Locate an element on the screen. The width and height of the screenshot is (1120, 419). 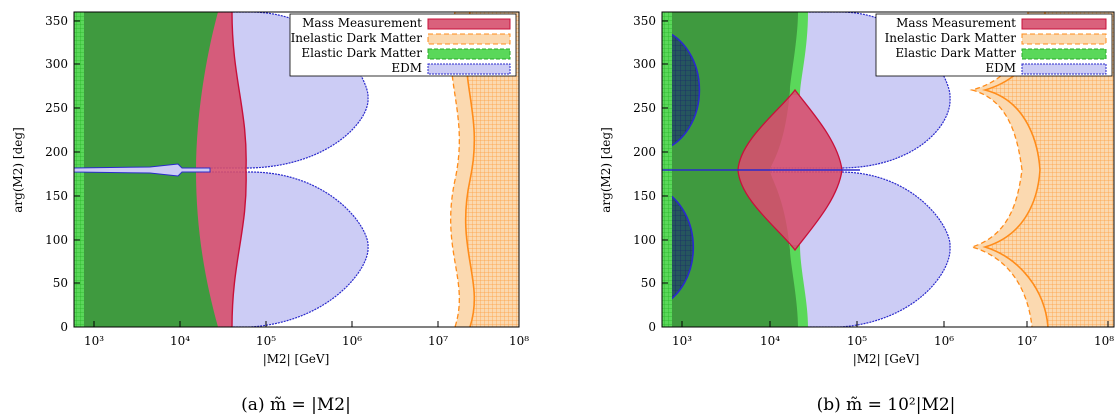
panel-a-x-axis-label: |M2| [GeV] is located at coordinates (296, 359).